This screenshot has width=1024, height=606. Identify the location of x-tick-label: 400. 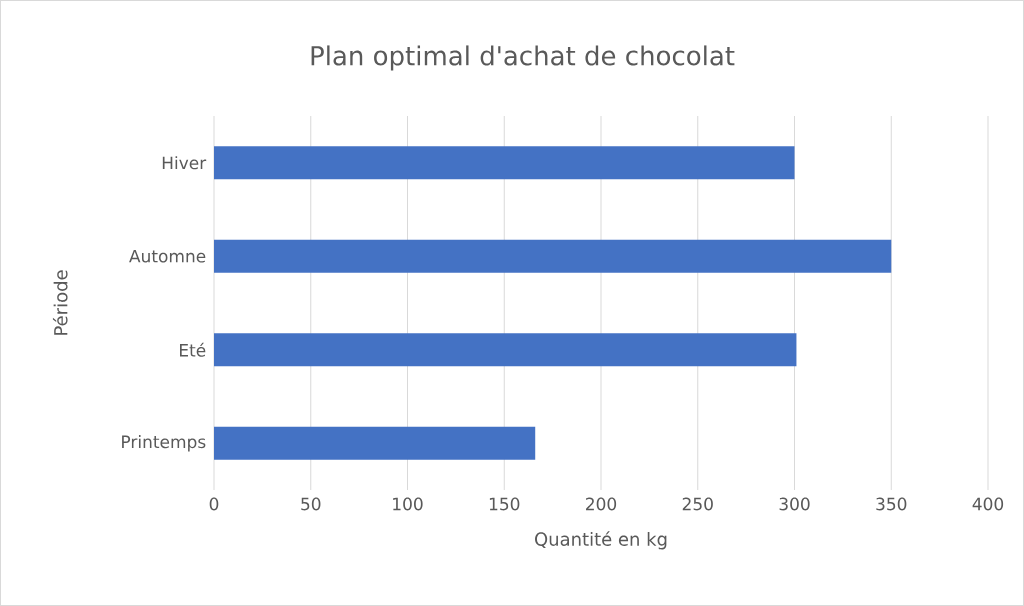
(988, 504).